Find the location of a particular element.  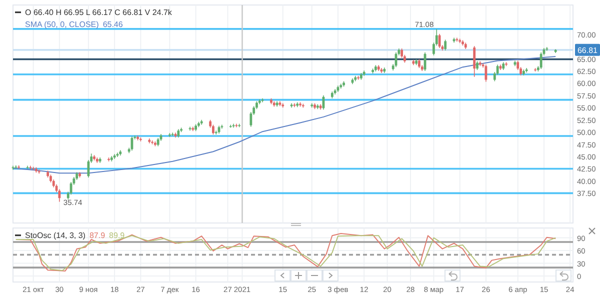

text: SMA (50, 0, CLOSE) is located at coordinates (62, 24).